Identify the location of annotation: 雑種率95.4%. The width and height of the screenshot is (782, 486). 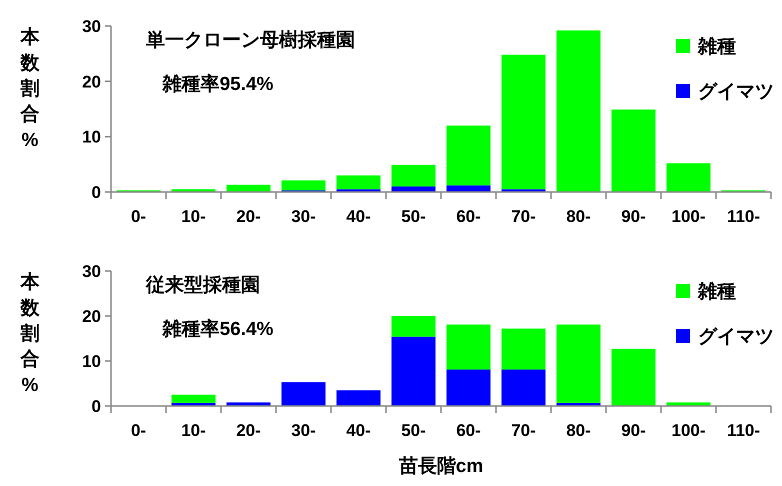
(218, 84).